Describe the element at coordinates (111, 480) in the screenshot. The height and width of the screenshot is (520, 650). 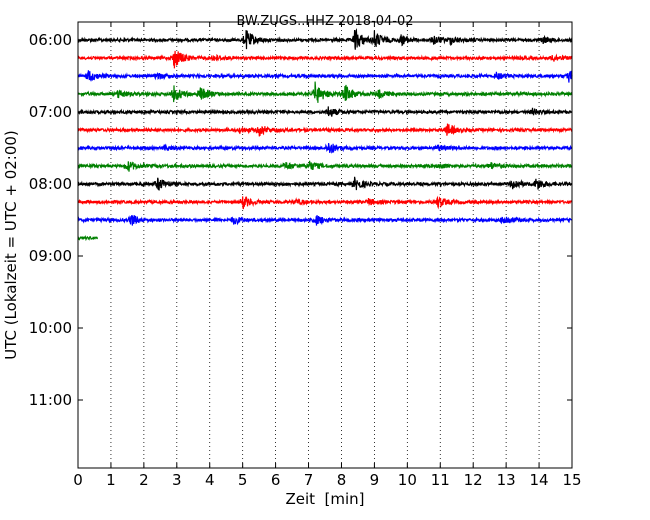
I see `x-tick-label-1: 1` at that location.